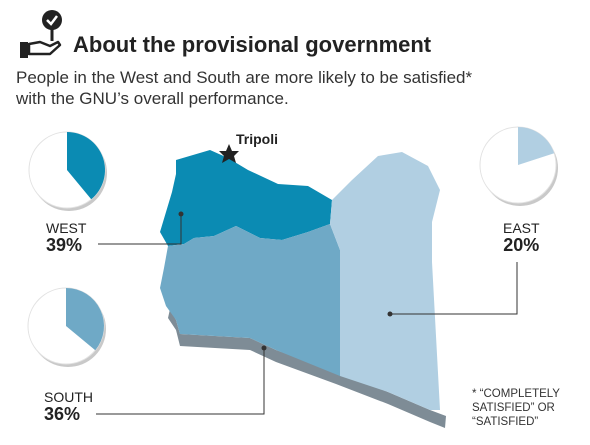 The image size is (590, 445). I want to click on pie-west, so click(67, 171).